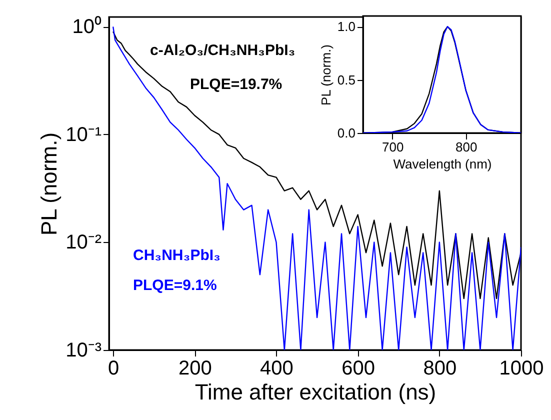 This screenshot has width=551, height=420. I want to click on y-tick-label: 10⁻¹, so click(84, 135).